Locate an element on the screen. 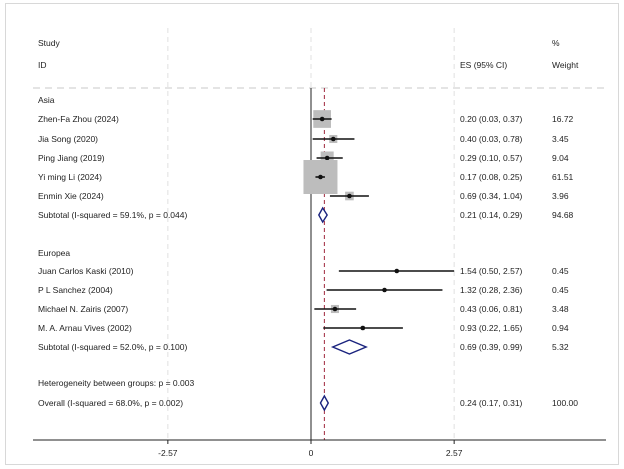 The width and height of the screenshot is (624, 469). header-pct: % is located at coordinates (556, 43).